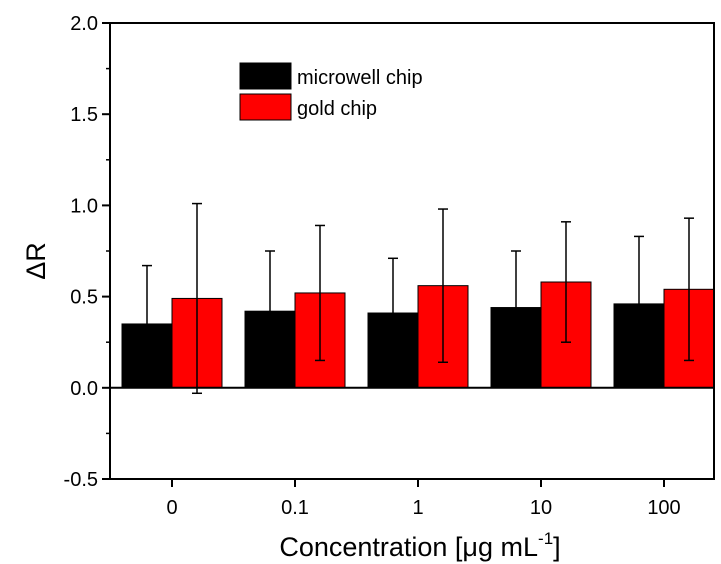  I want to click on x-tick-label: 100, so click(663, 508).